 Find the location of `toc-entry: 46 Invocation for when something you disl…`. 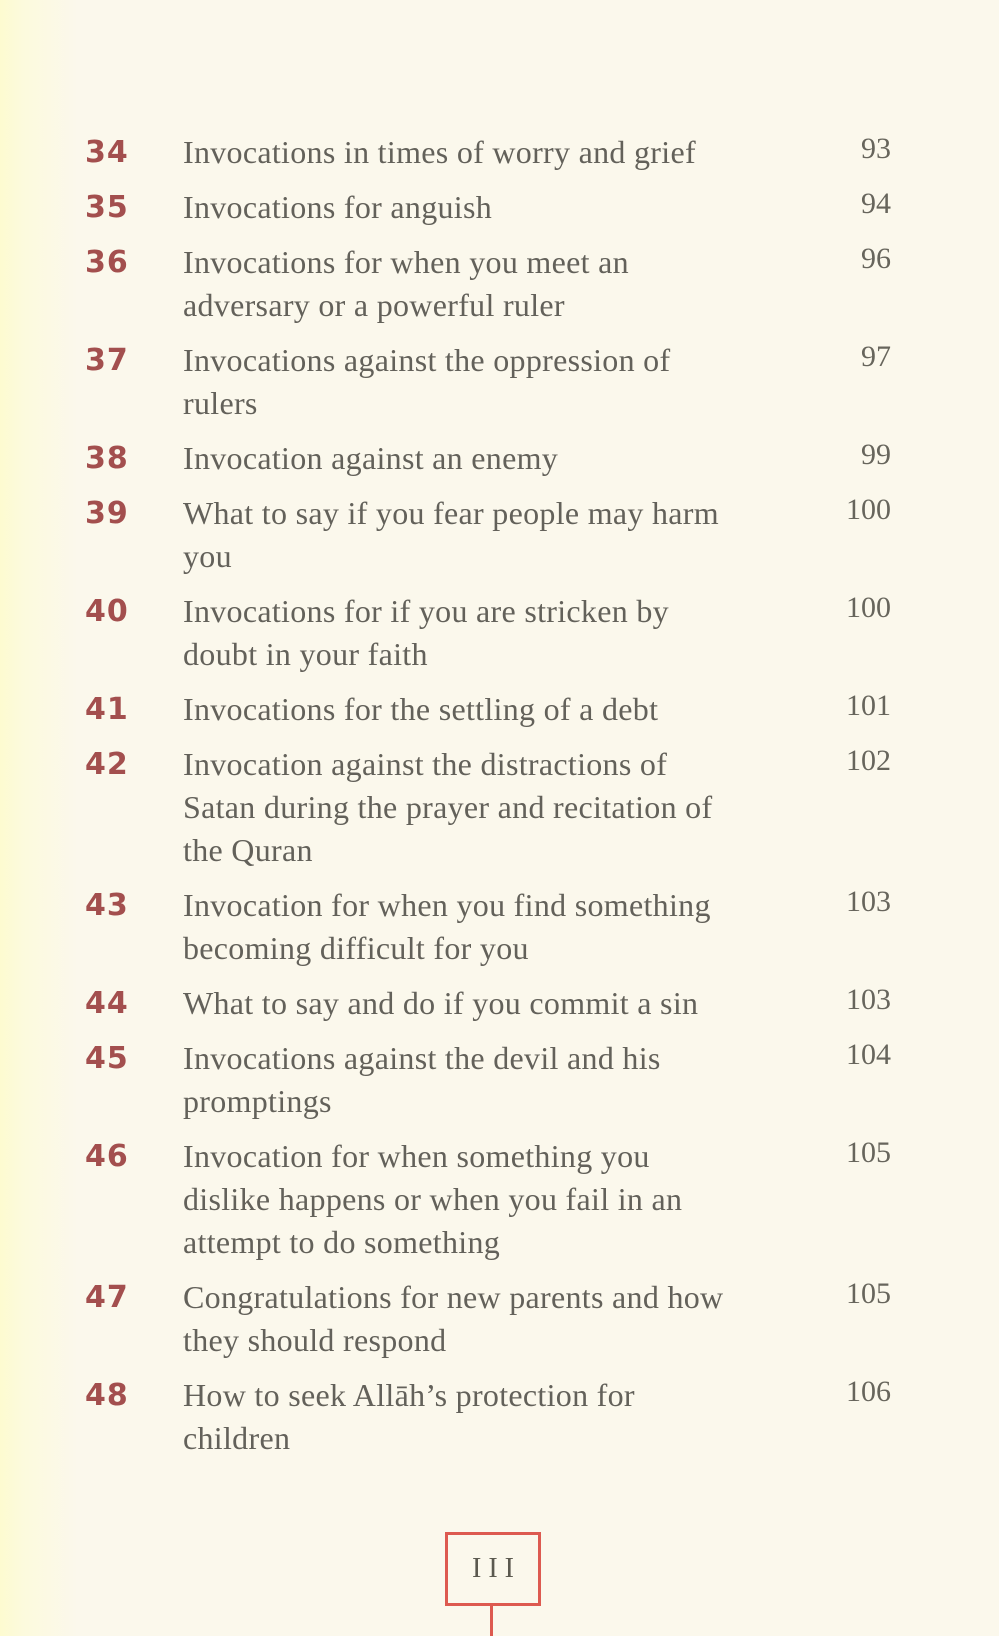

toc-entry: 46 Invocation for when something you disl… is located at coordinates (499, 1199).